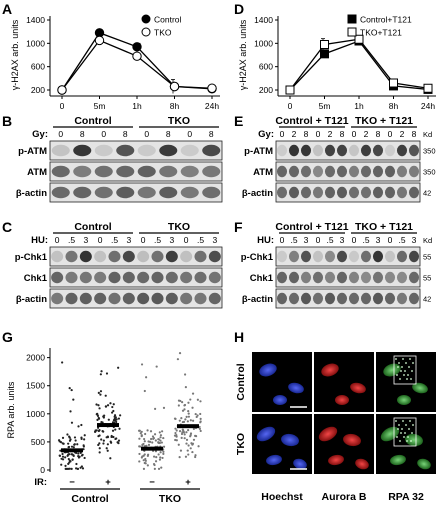 The image size is (448, 514). Describe the element at coordinates (325, 106) in the screenshot. I see `x-tick-label: 5m` at that location.